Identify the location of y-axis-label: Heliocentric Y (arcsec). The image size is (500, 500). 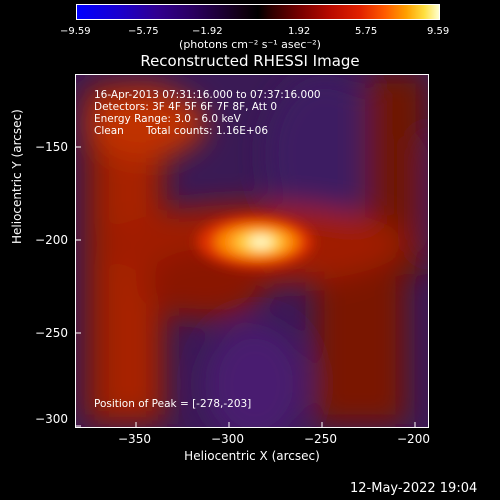
(17, 176).